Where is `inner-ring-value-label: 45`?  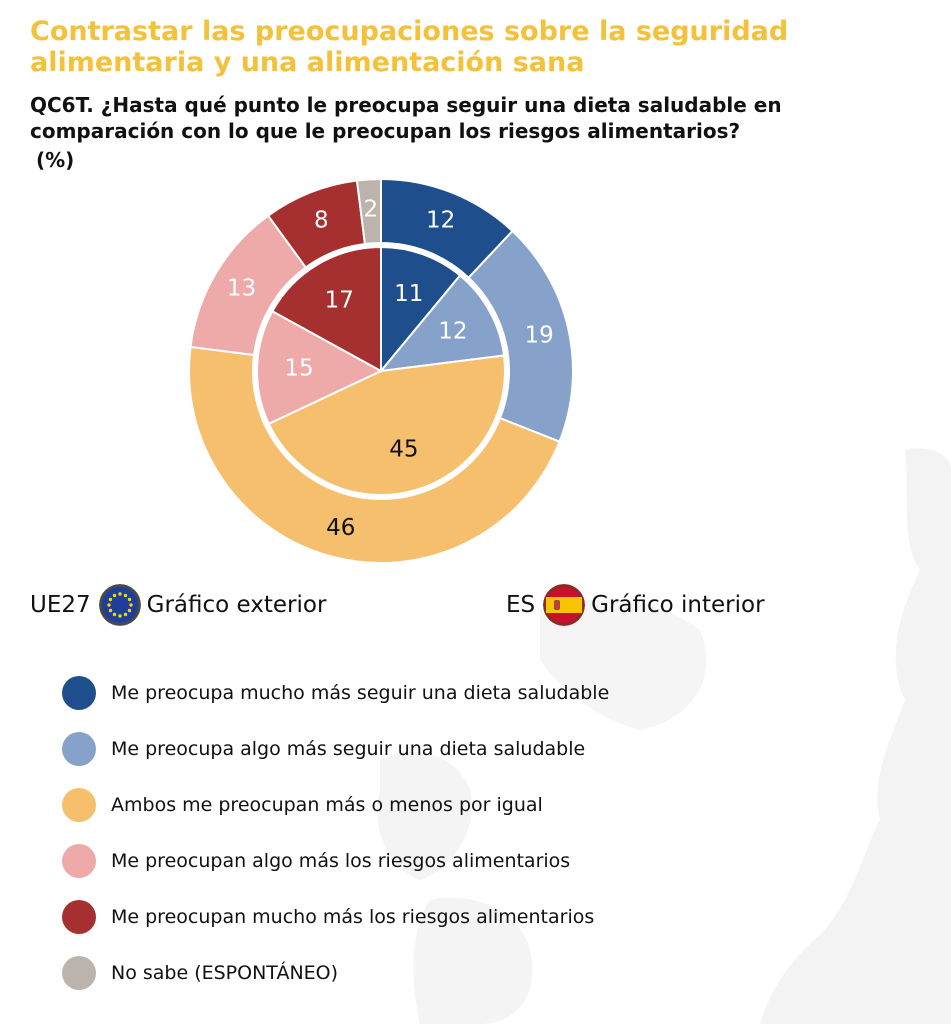
inner-ring-value-label: 45 is located at coordinates (403, 450).